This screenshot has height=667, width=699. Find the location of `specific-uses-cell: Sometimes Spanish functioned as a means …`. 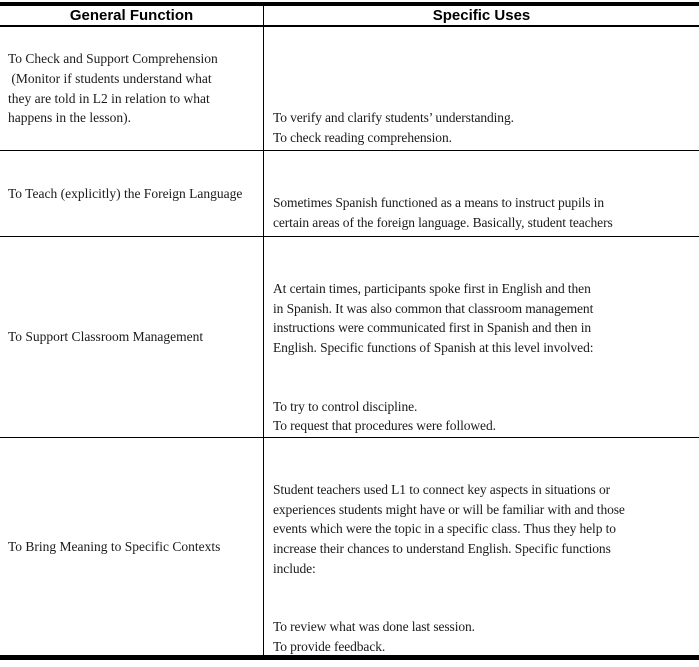

specific-uses-cell: Sometimes Spanish functioned as a means … is located at coordinates (481, 194).